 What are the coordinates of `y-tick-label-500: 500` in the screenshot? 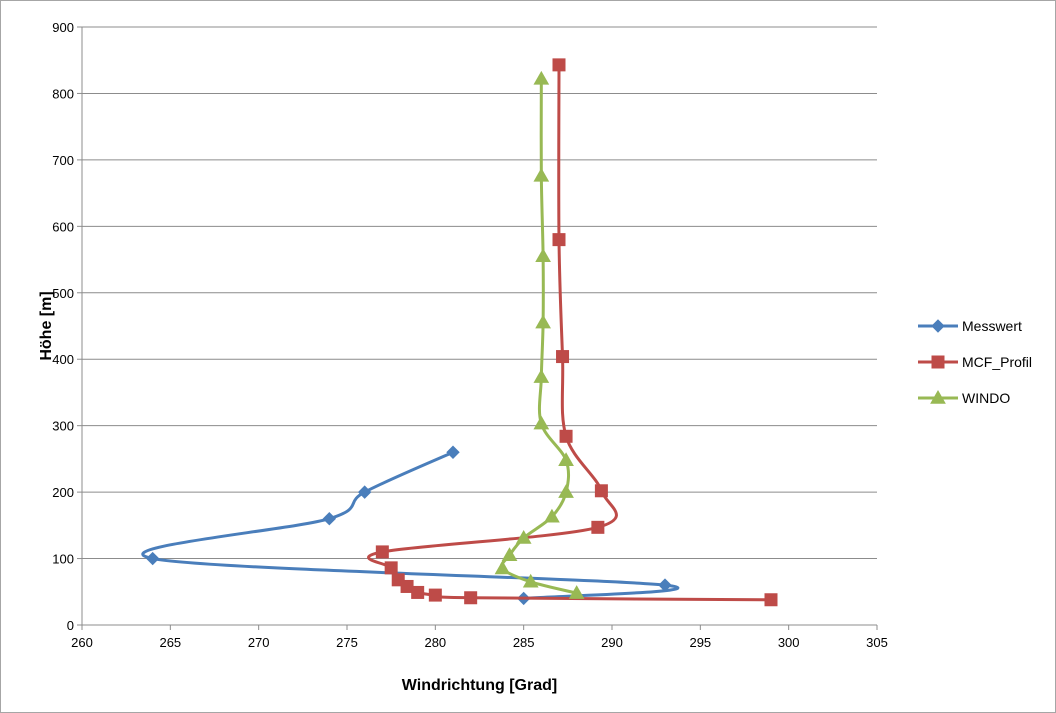 It's located at (63, 293).